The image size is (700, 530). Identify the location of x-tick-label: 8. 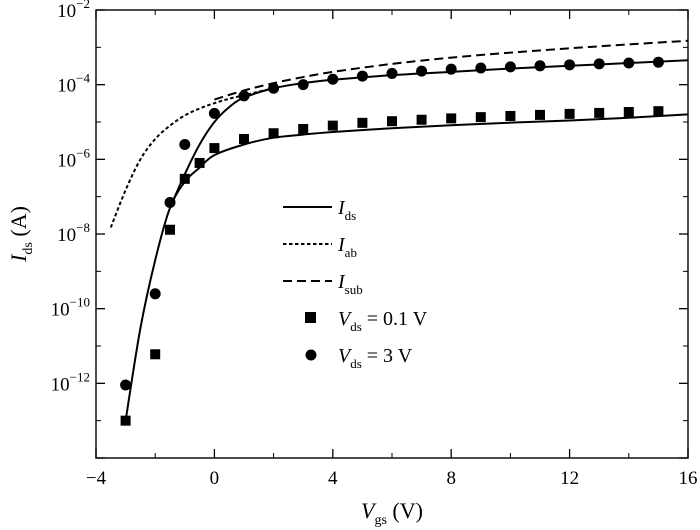
(451, 478).